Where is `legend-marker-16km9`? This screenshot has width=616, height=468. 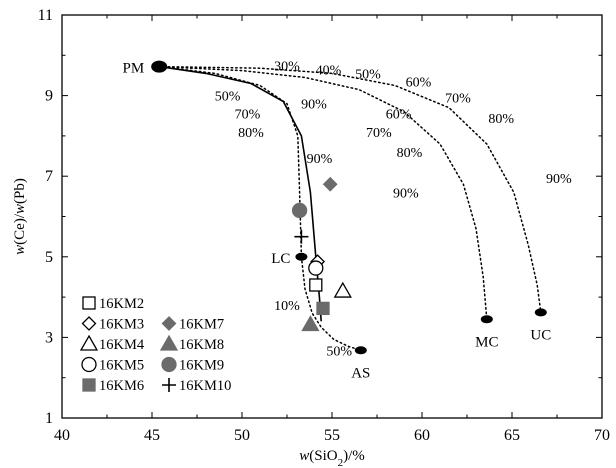 legend-marker-16km9 is located at coordinates (169, 364).